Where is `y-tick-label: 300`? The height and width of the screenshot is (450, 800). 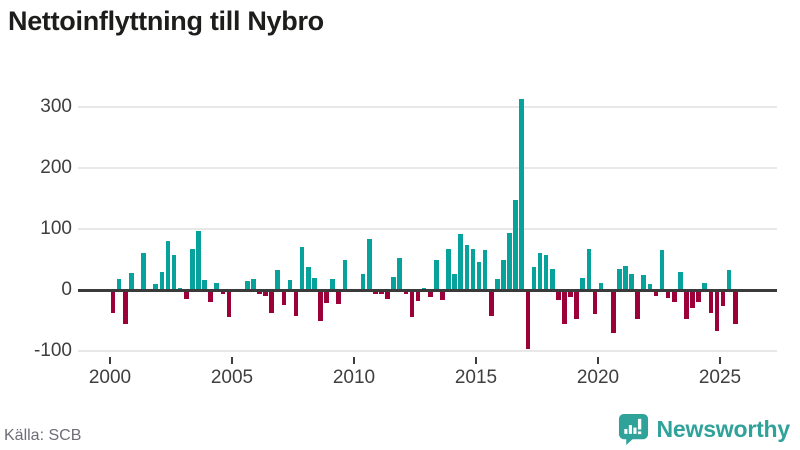 y-tick-label: 300 is located at coordinates (56, 106).